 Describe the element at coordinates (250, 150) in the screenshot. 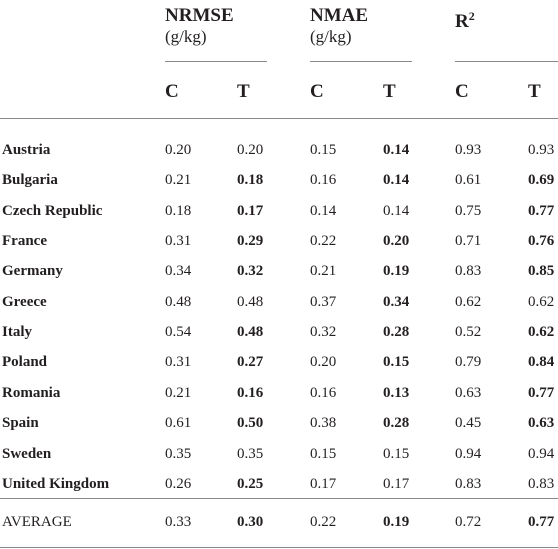

I see `cell-nrmse-t: 0.20` at that location.